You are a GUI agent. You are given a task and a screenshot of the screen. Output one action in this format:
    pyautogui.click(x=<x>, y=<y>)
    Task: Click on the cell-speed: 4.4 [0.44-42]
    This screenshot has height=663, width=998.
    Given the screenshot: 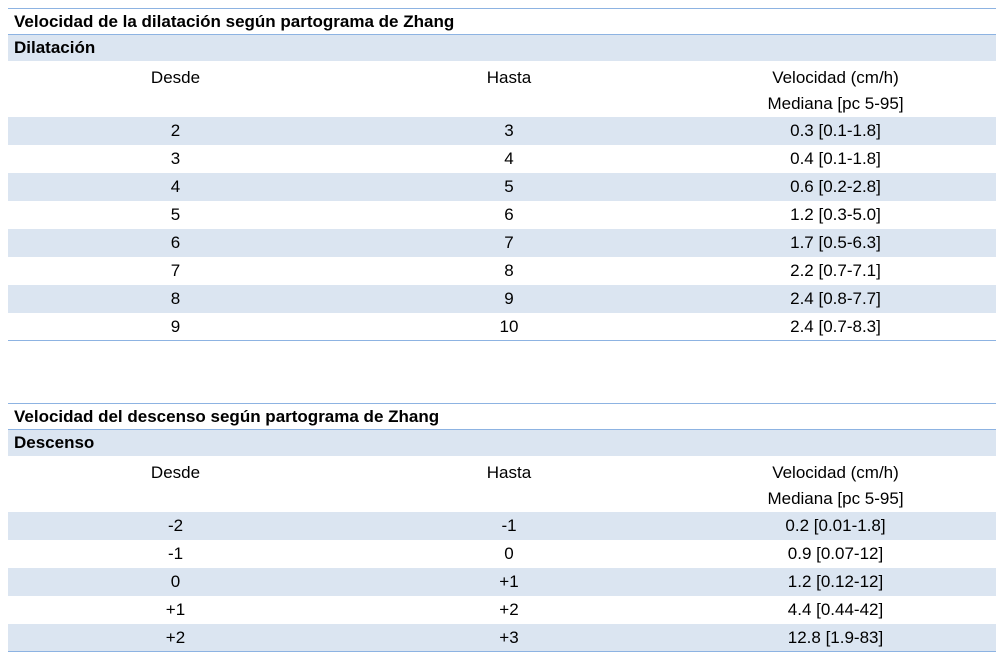 What is the action you would take?
    pyautogui.click(x=835, y=609)
    